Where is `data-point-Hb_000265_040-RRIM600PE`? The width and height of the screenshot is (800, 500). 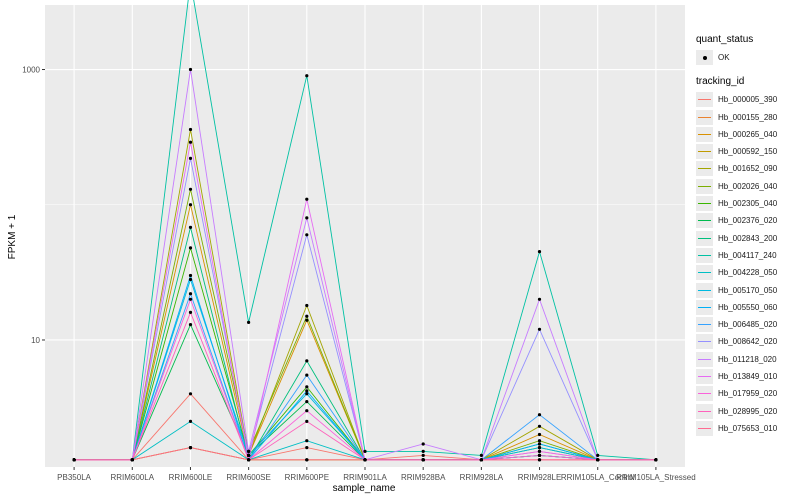 data-point-Hb_000265_040-RRIM600PE is located at coordinates (307, 320).